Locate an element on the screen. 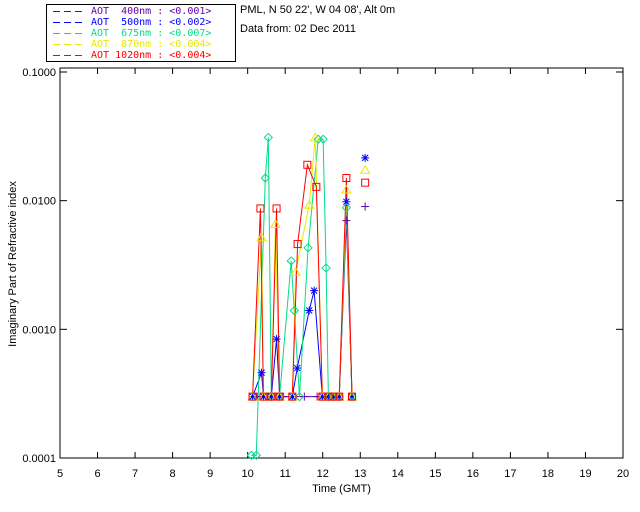  legend-row-aot-870nm: AOT 870nm : <0.004> is located at coordinates (131, 44).